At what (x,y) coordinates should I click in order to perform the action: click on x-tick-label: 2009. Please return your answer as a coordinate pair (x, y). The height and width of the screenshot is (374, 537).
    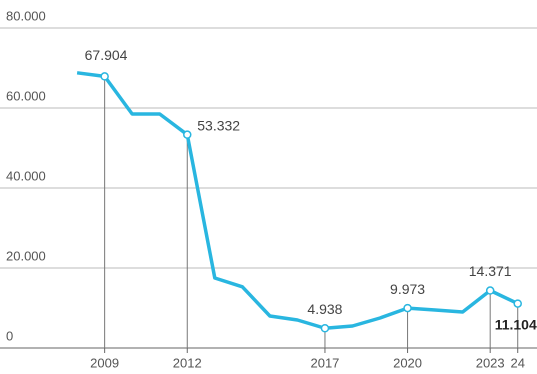
    Looking at the image, I should click on (104, 362).